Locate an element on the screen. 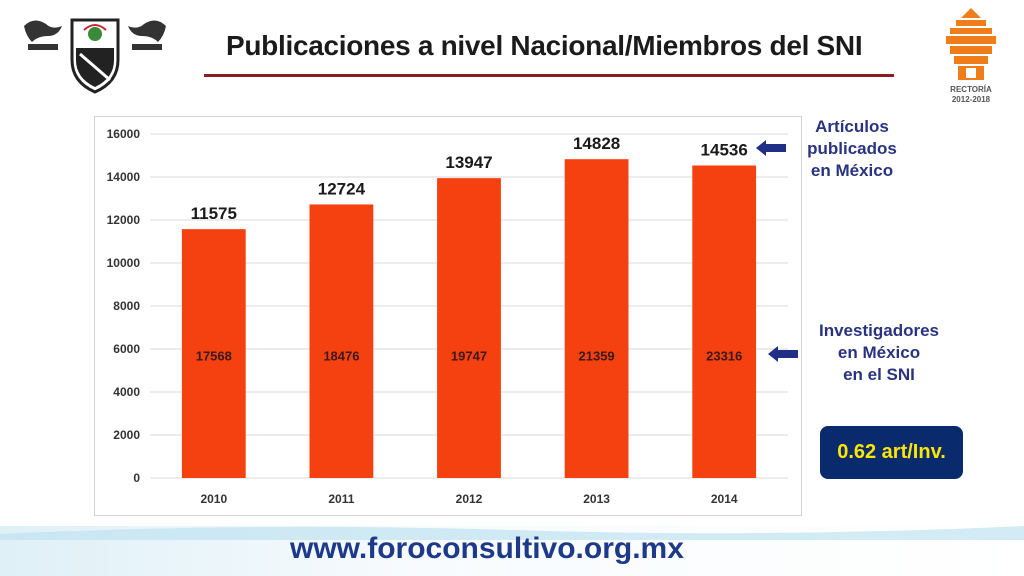 This screenshot has width=1024, height=576. researchers-label: Investigadores en México en el SNI is located at coordinates (879, 353).